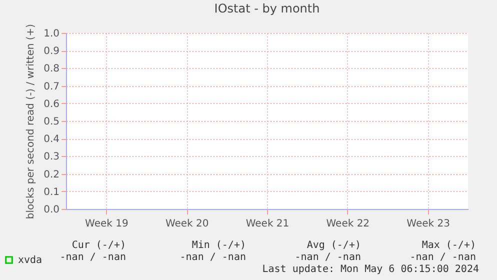  Describe the element at coordinates (268, 224) in the screenshot. I see `x-tick-label: Week 21` at that location.